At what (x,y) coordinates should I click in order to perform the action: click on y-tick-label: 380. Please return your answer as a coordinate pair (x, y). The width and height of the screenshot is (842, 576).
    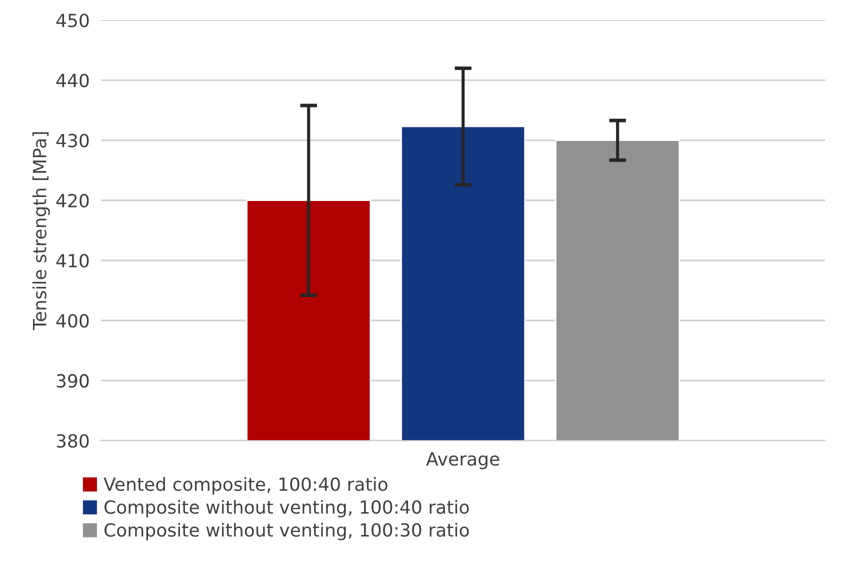
    Looking at the image, I should click on (72, 441).